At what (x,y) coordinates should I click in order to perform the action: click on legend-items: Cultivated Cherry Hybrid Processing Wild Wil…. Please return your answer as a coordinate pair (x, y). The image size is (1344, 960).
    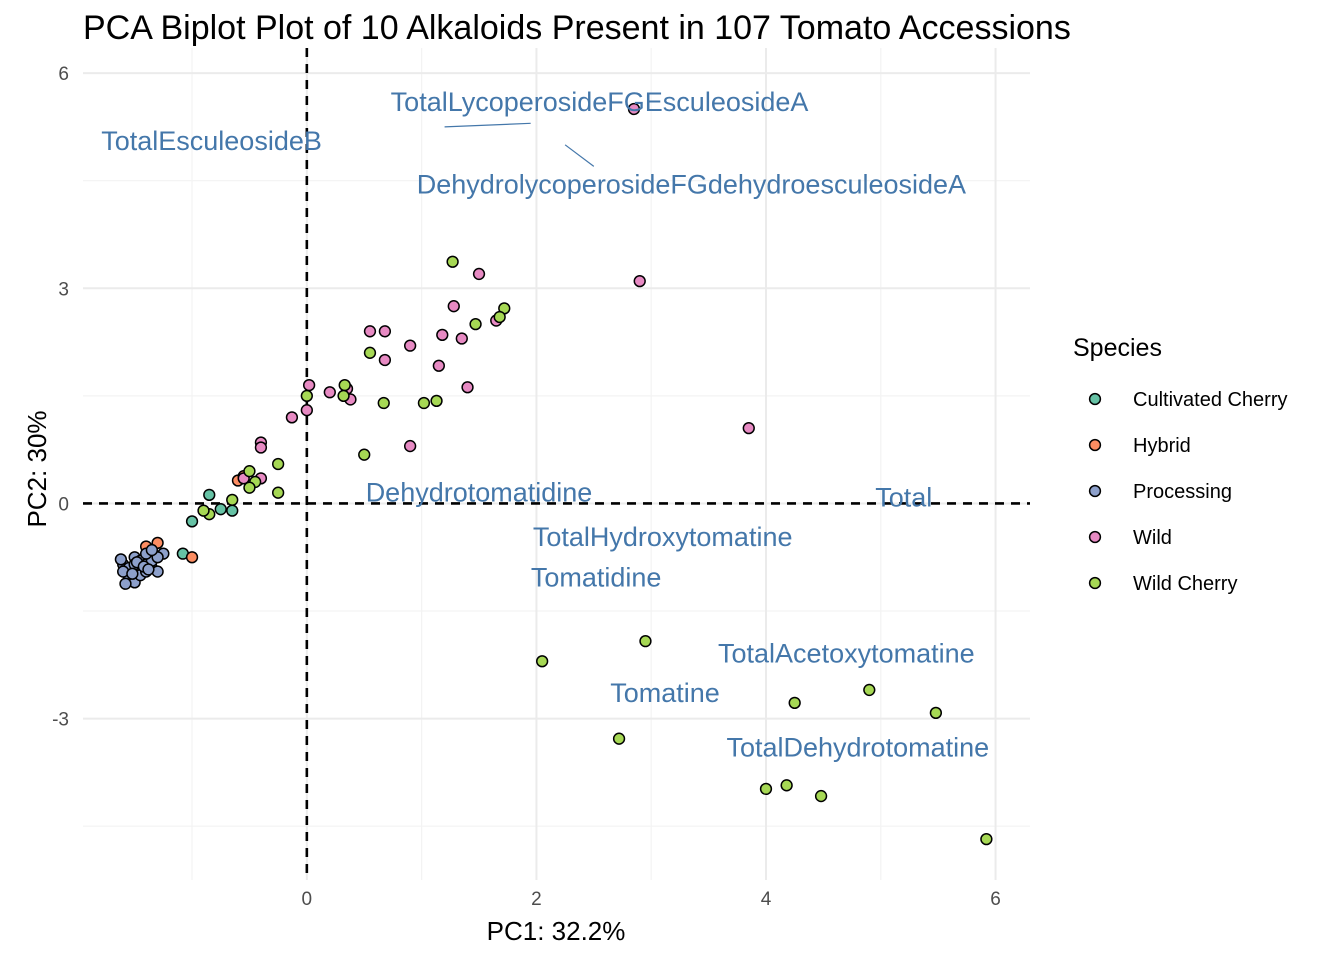
    Looking at the image, I should click on (1188, 492).